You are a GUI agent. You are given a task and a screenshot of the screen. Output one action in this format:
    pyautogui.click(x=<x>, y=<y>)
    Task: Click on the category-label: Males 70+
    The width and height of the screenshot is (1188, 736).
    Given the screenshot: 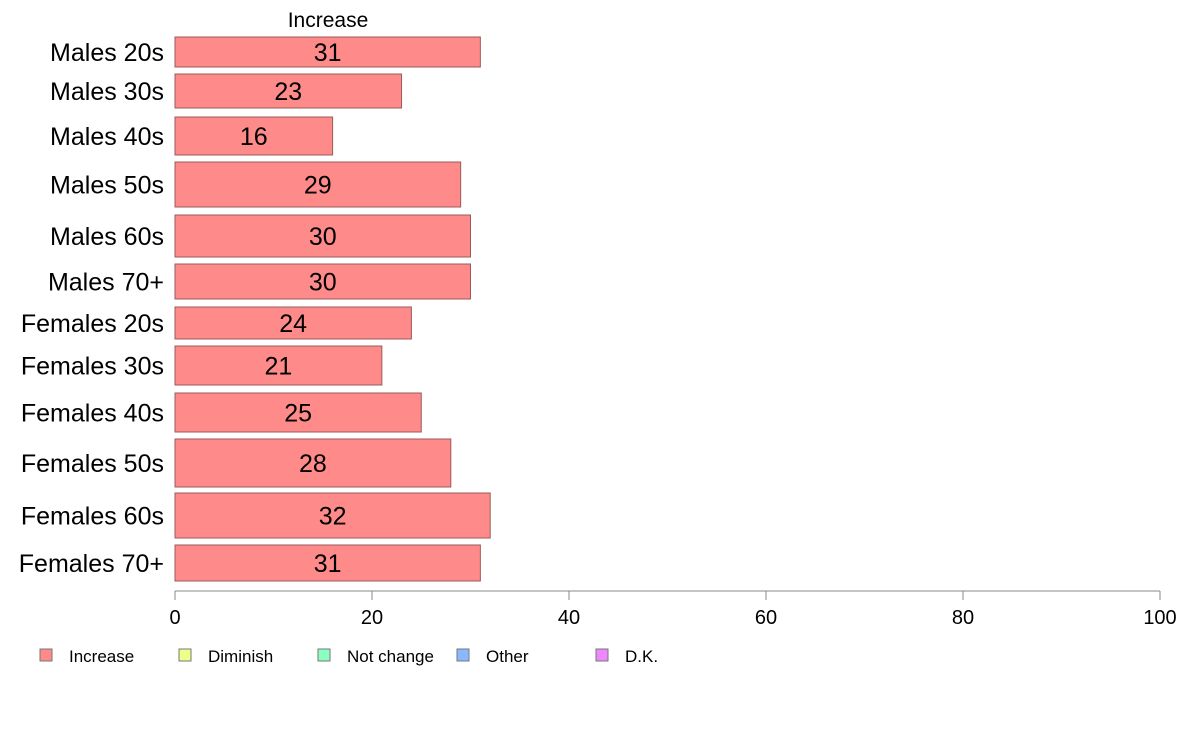 What is the action you would take?
    pyautogui.click(x=106, y=283)
    